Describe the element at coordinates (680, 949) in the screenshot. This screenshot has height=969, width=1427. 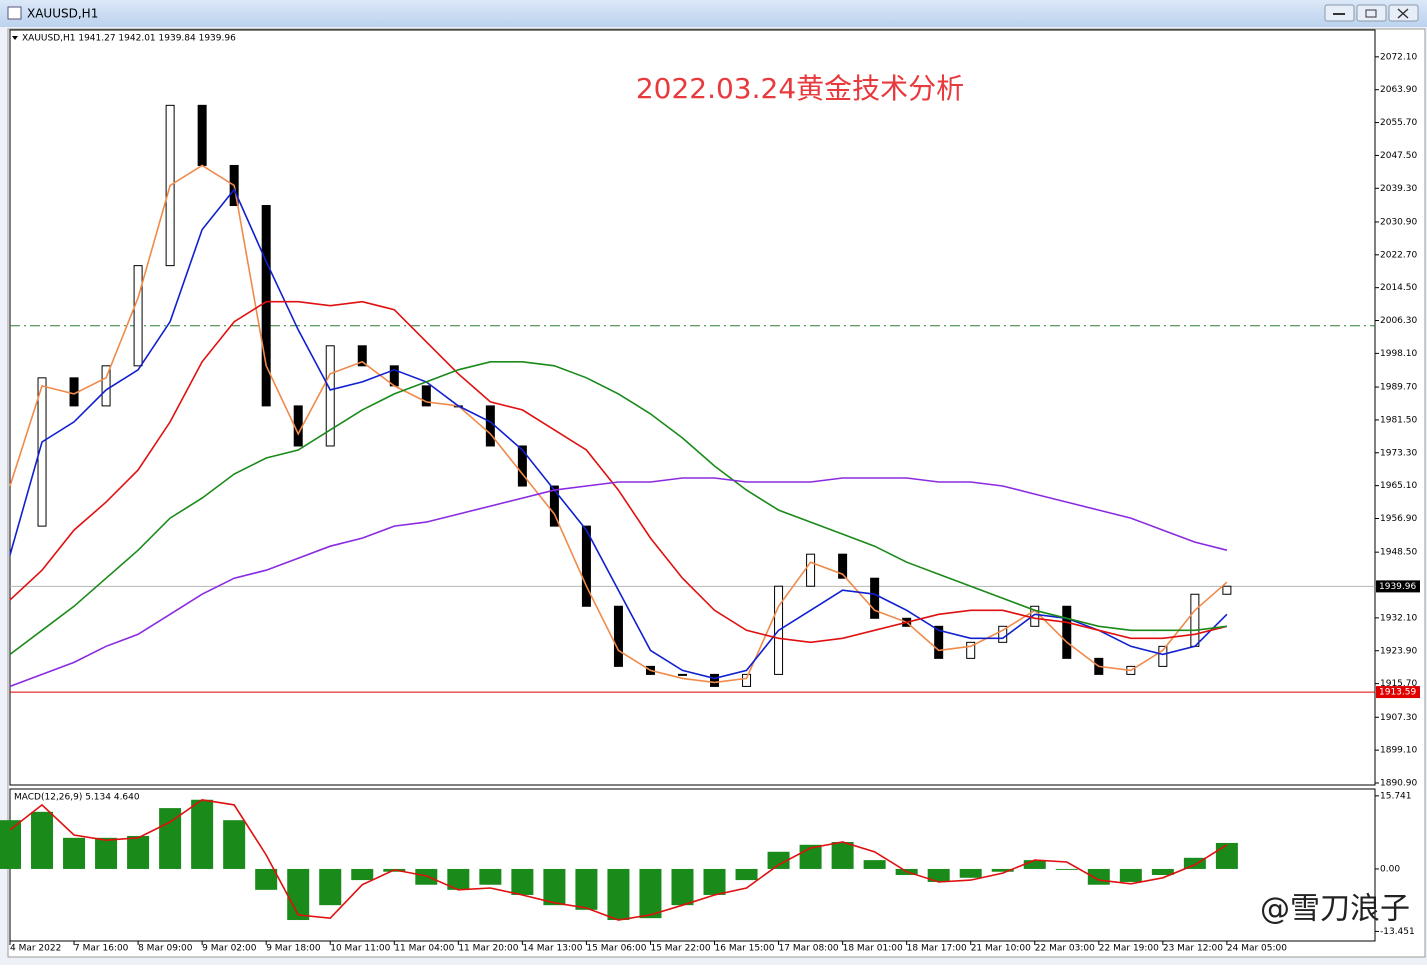
I see `x-tick-label: 15 Mar 22:00` at that location.